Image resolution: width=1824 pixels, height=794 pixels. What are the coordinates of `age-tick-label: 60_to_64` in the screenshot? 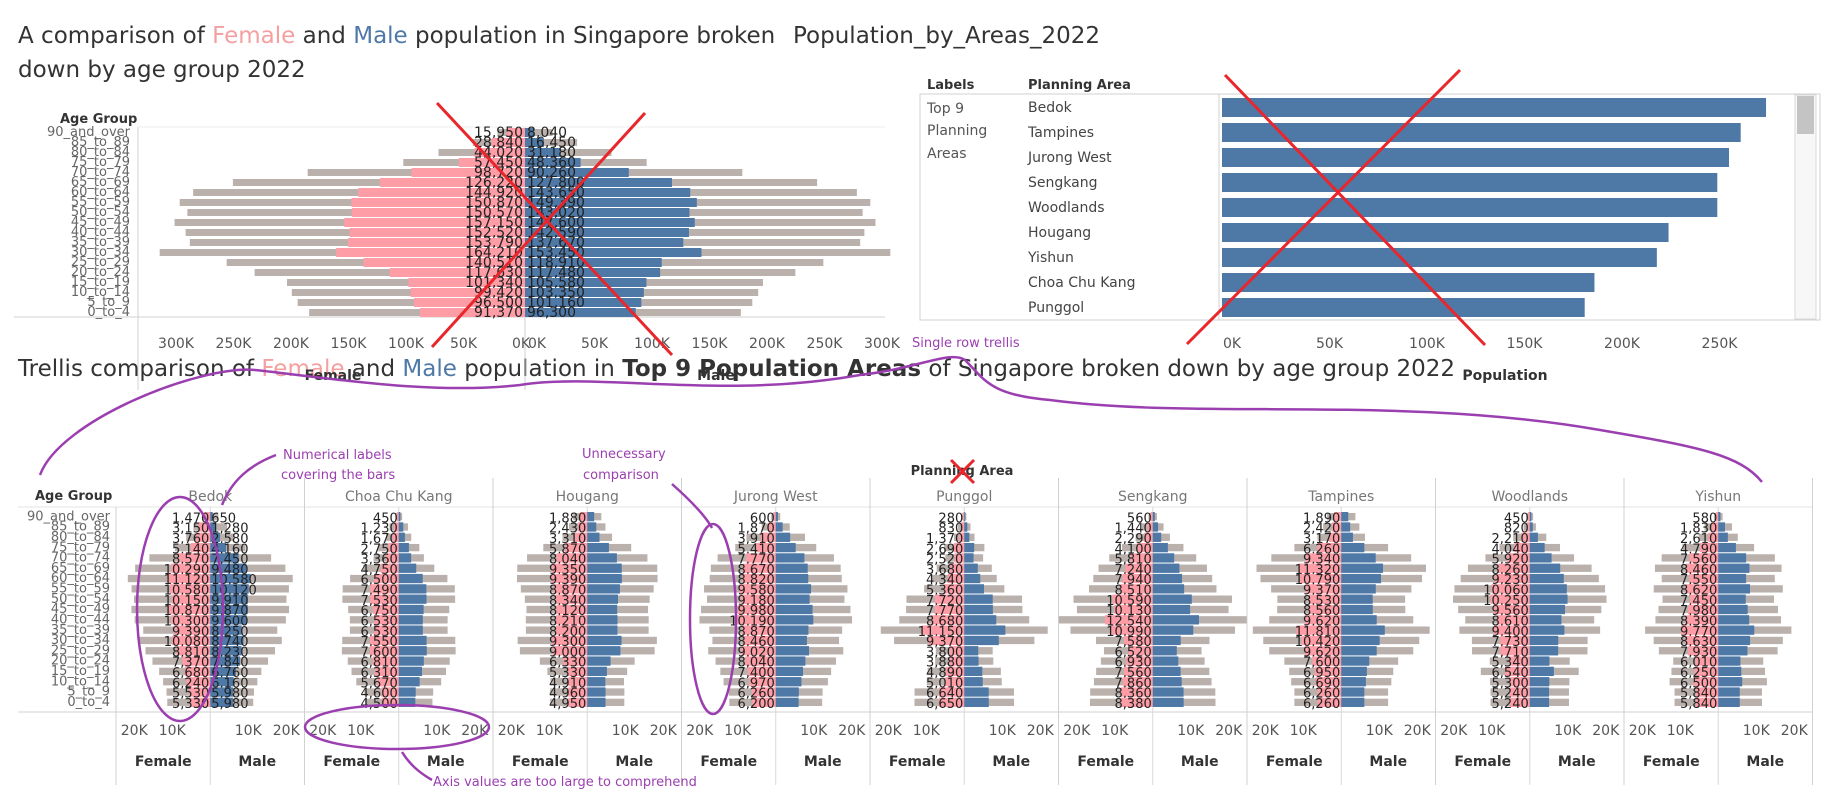 It's located at (80, 578).